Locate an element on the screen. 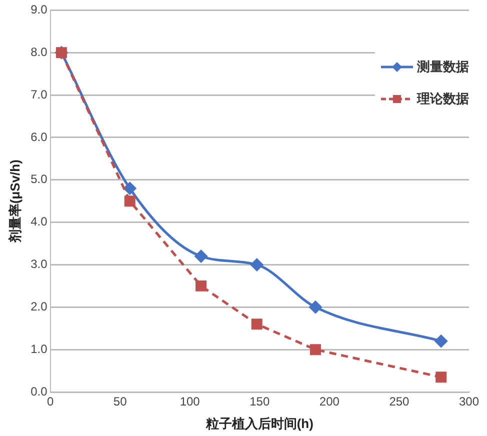 This screenshot has height=436, width=487. x-tick-label: 150 is located at coordinates (260, 401).